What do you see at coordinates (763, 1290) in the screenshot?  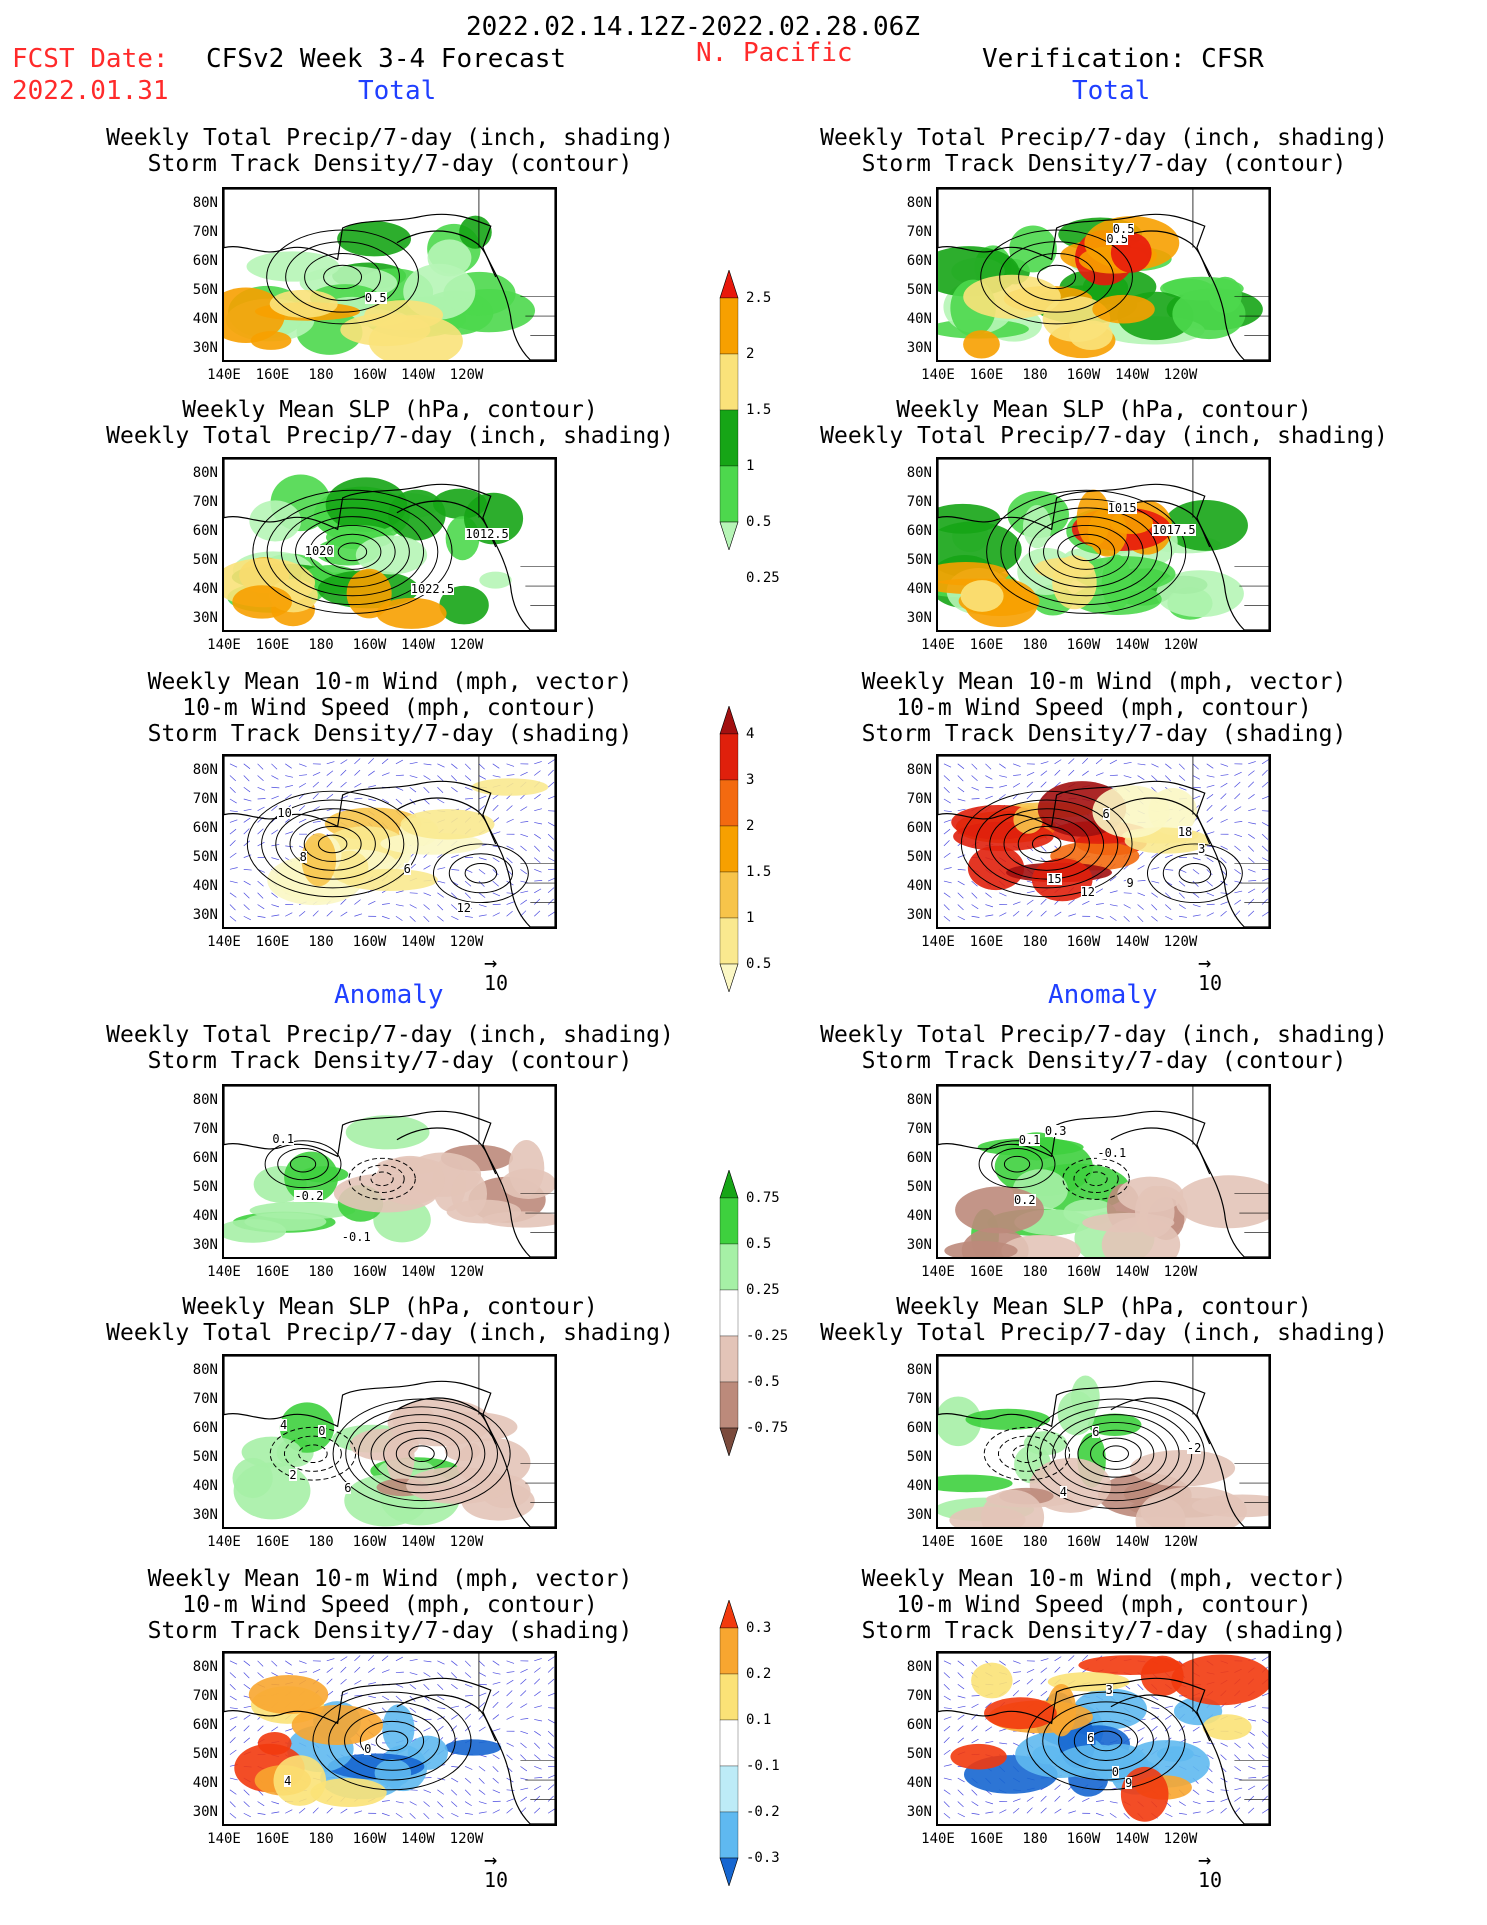 I see `colorbar-label: 0.25` at bounding box center [763, 1290].